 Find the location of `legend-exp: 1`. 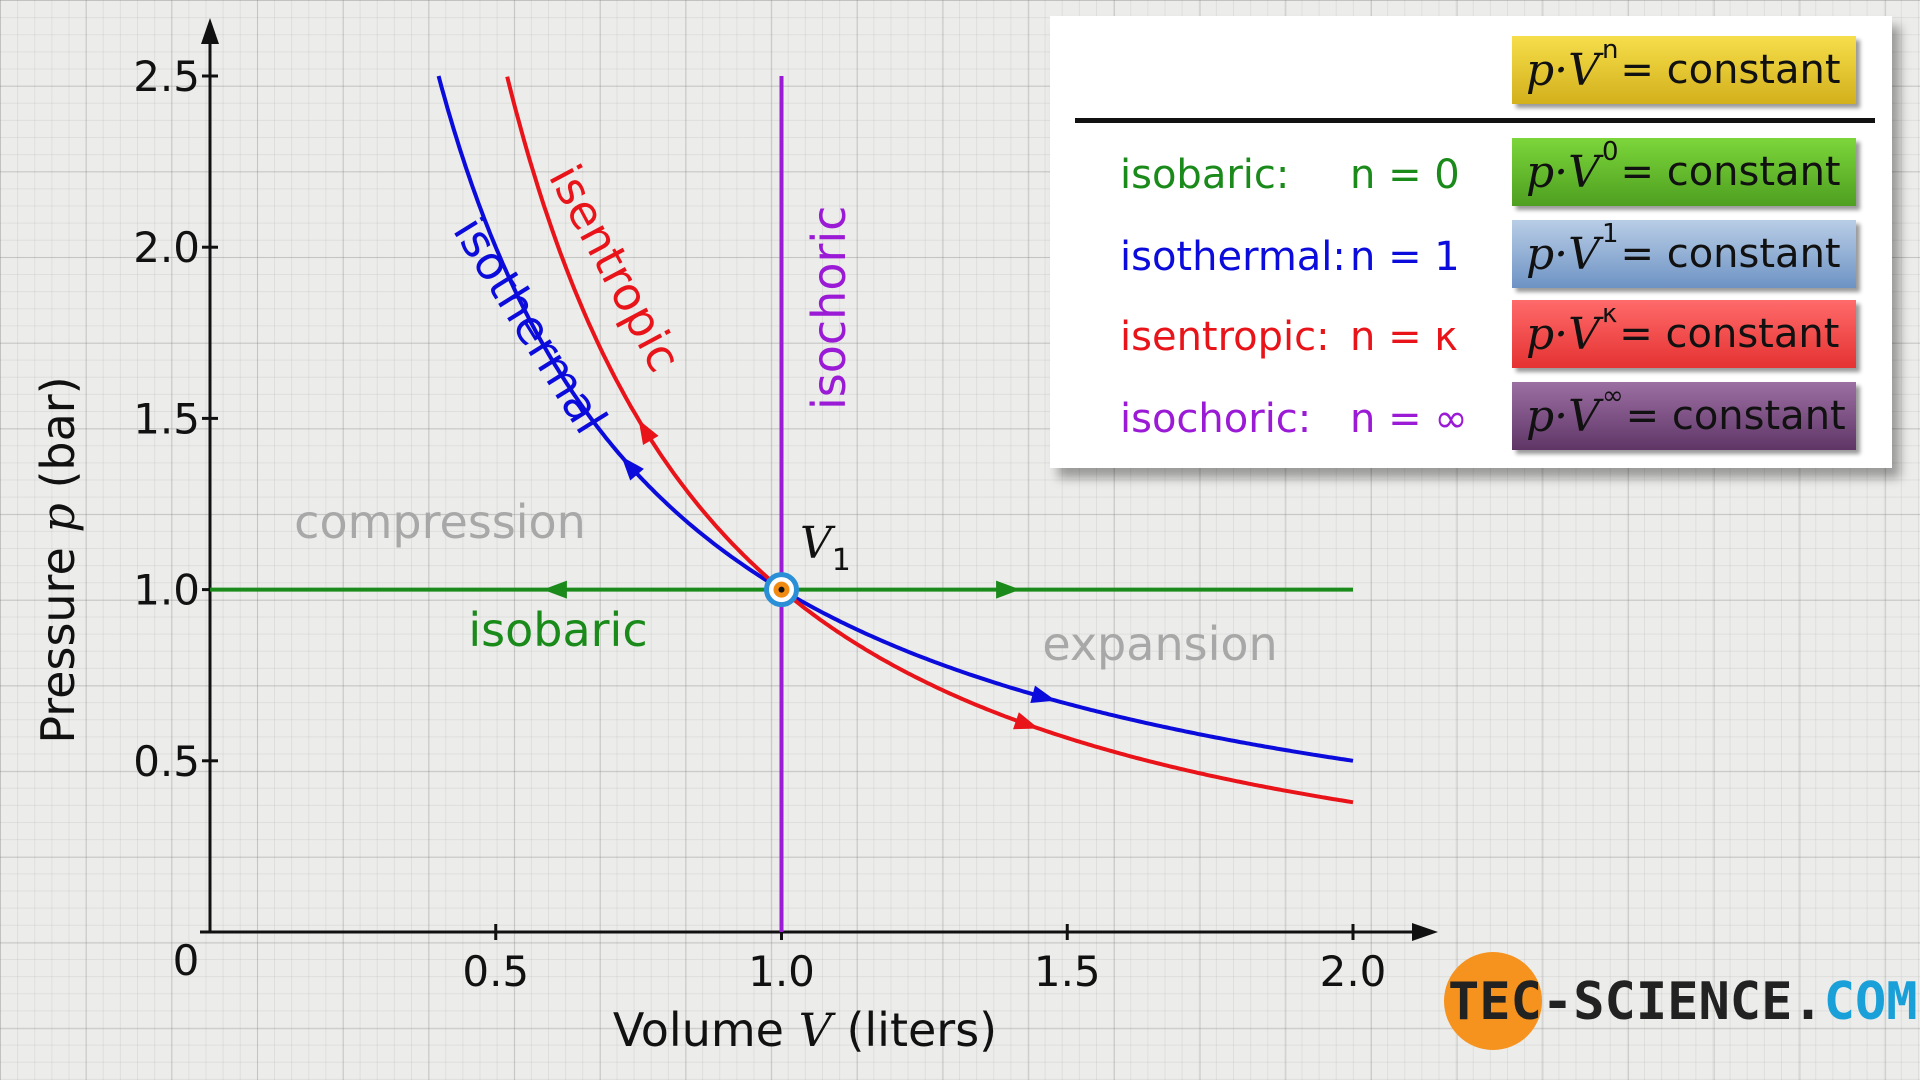

legend-exp: 1 is located at coordinates (1610, 234).